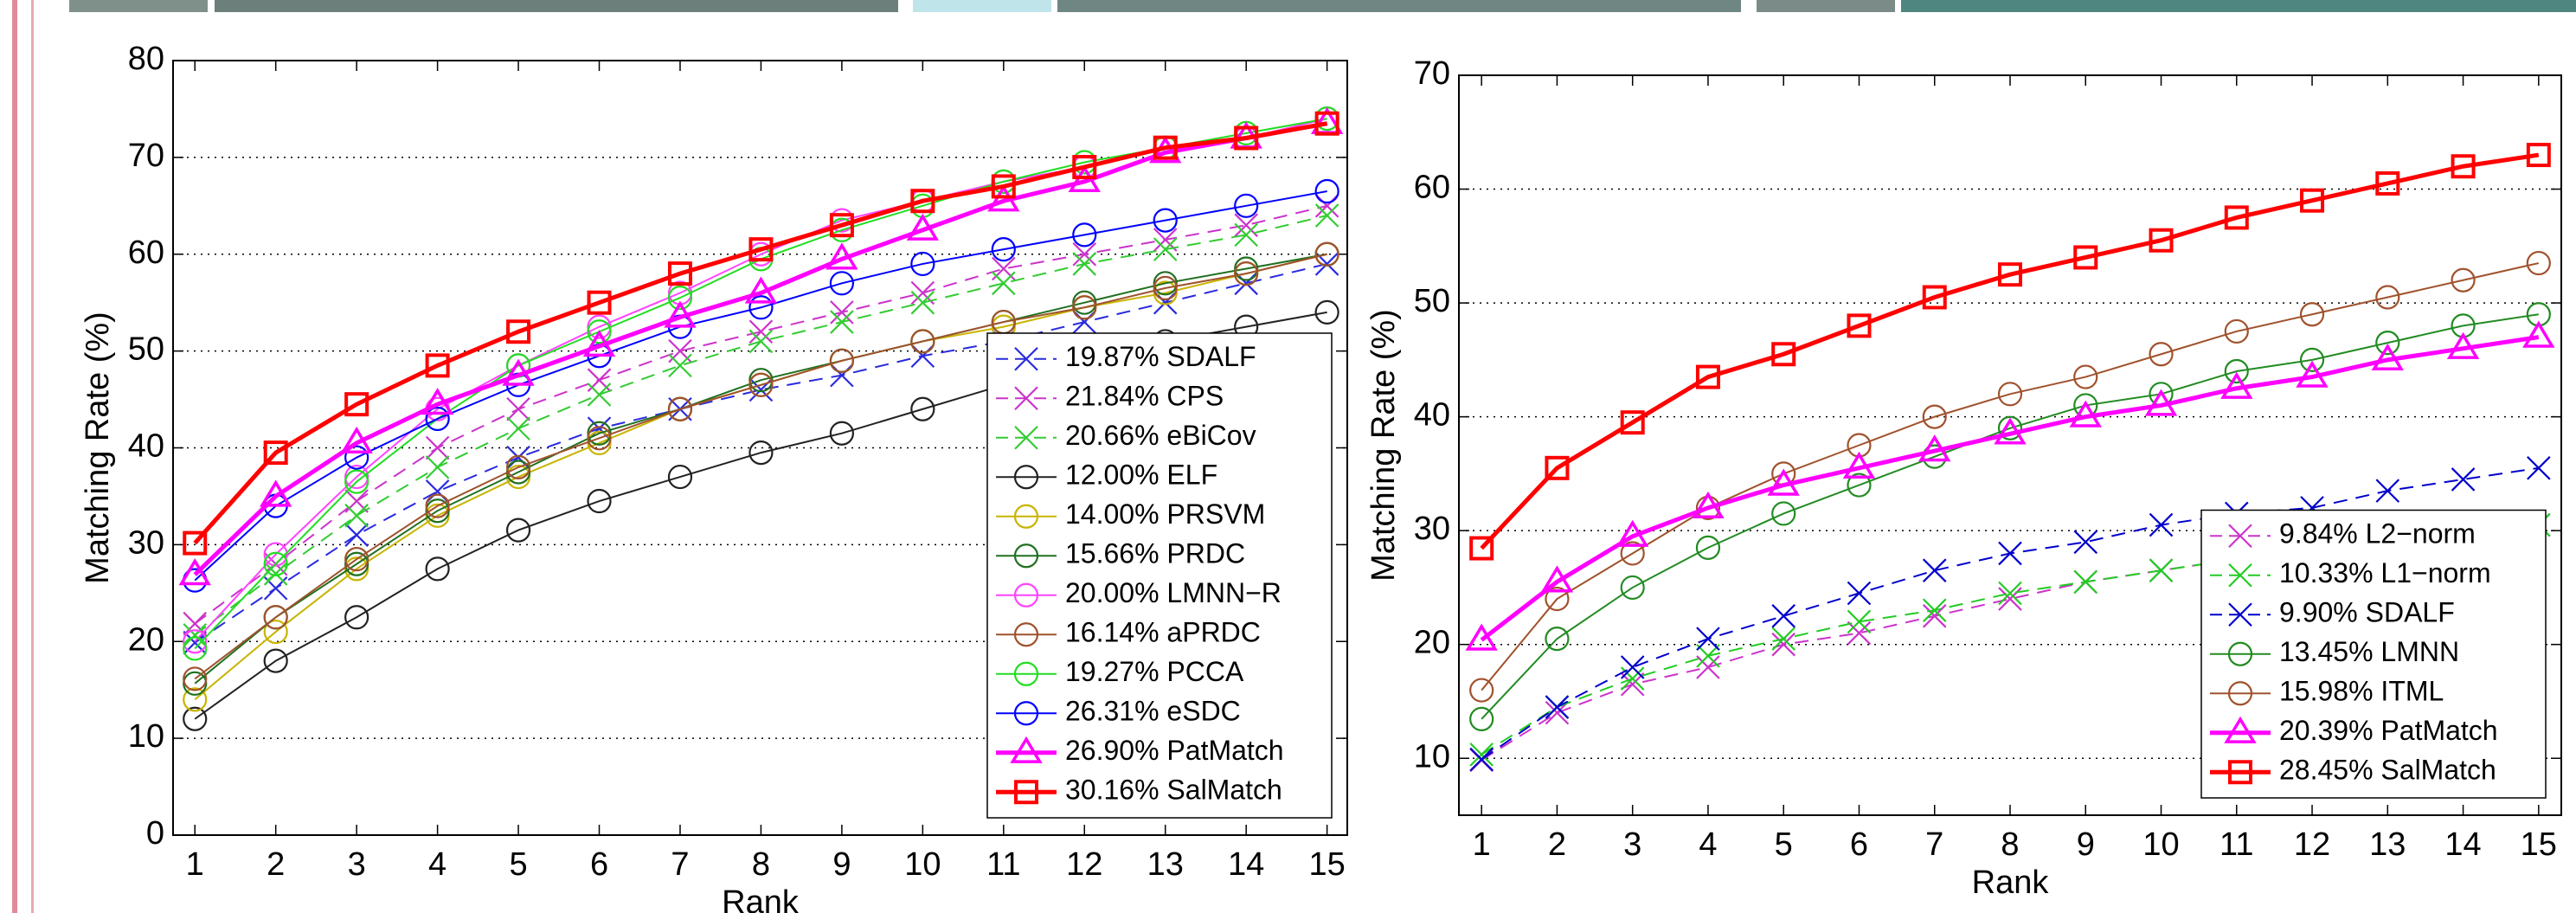 Image resolution: width=2576 pixels, height=913 pixels. What do you see at coordinates (1934, 844) in the screenshot?
I see `x-tick-label: 7` at bounding box center [1934, 844].